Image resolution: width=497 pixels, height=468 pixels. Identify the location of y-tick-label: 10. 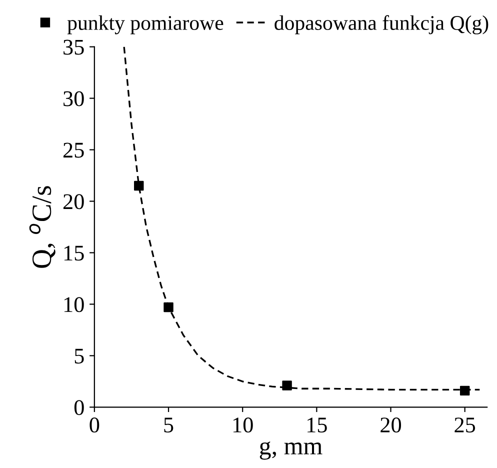
(74, 304).